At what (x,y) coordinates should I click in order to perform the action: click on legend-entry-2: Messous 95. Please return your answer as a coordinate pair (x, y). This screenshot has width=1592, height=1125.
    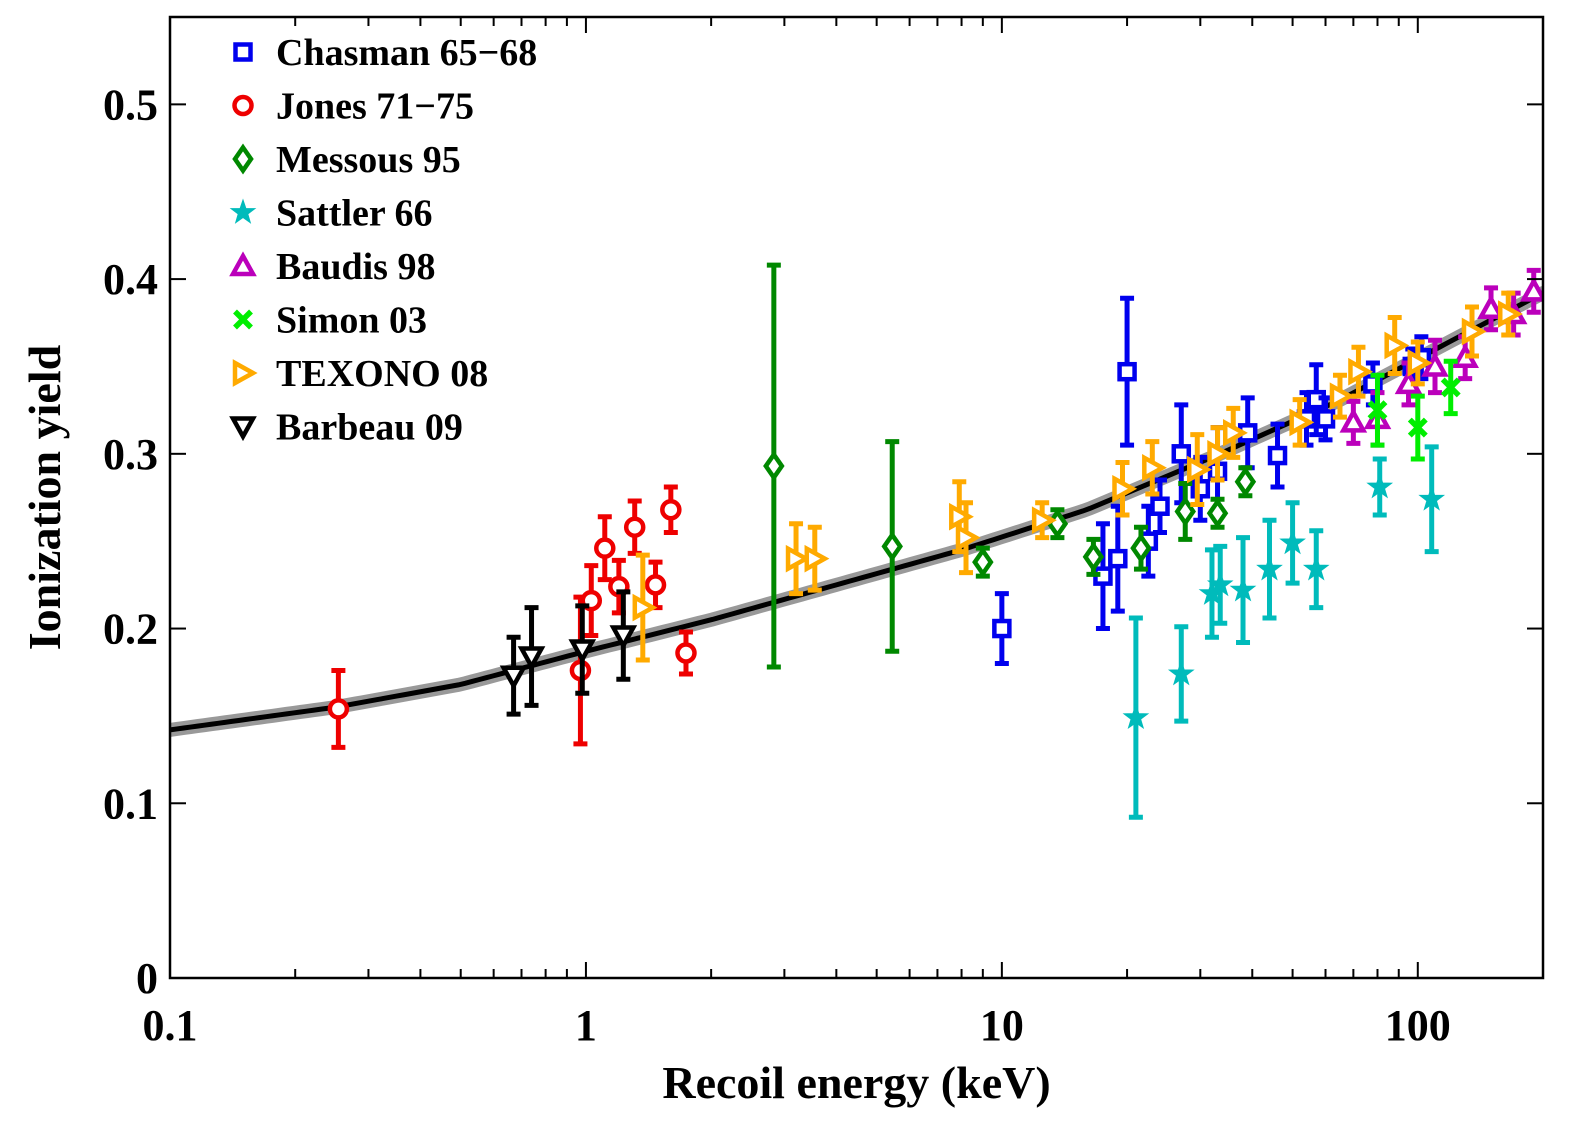
    Looking at the image, I should click on (346, 160).